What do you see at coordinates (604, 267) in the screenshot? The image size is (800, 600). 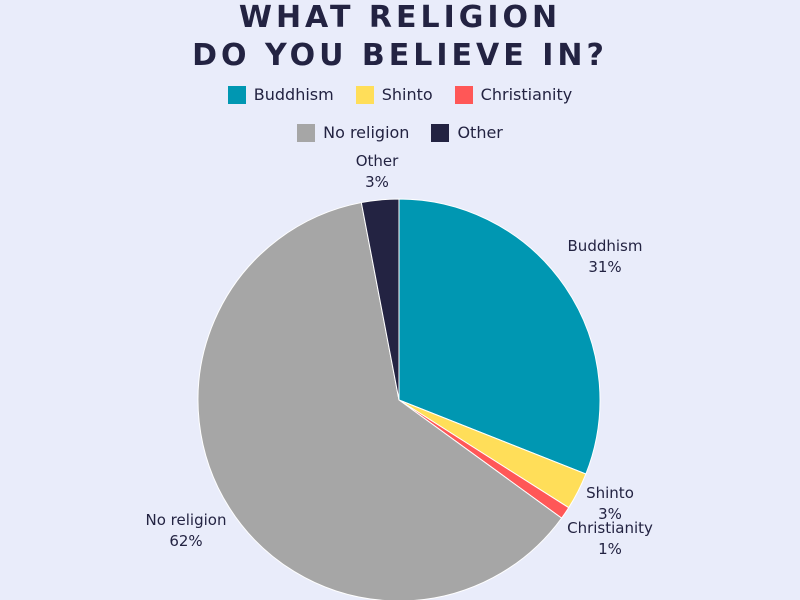 I see `slice-value-buddhism: 31%` at bounding box center [604, 267].